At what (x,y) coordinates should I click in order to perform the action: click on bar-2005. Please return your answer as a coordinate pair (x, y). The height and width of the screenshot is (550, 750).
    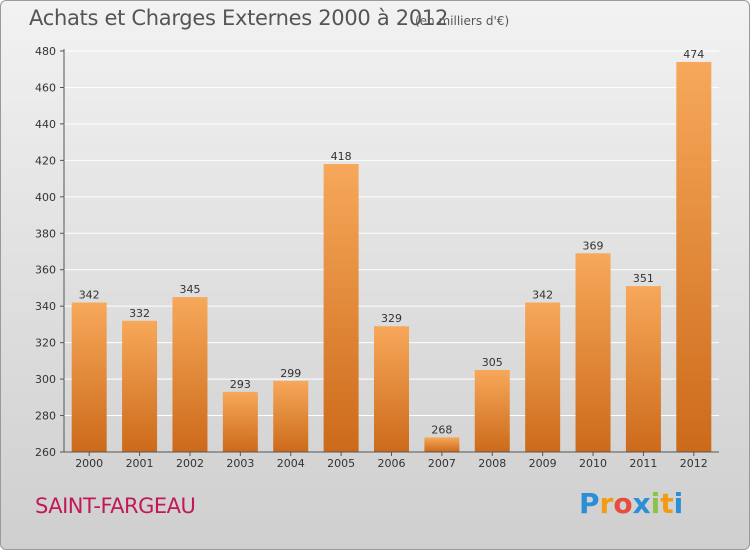
    Looking at the image, I should click on (341, 308).